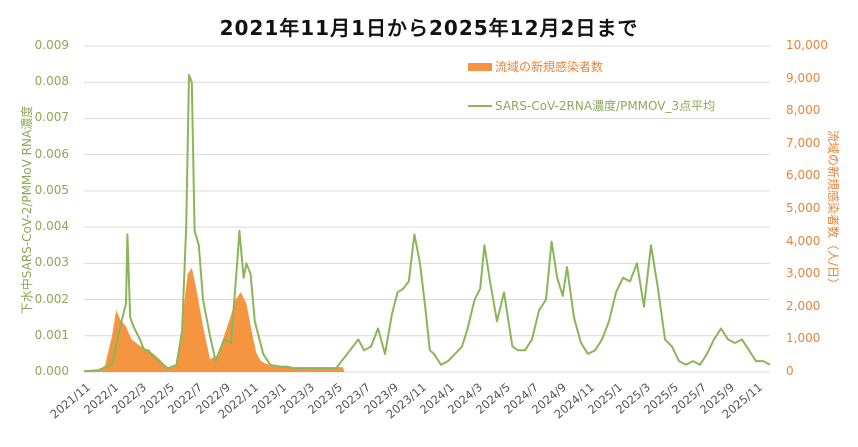  I want to click on legend-item-rna: SARS-CoV-2RNA濃度/PMMOV_3点平均, so click(591, 105).